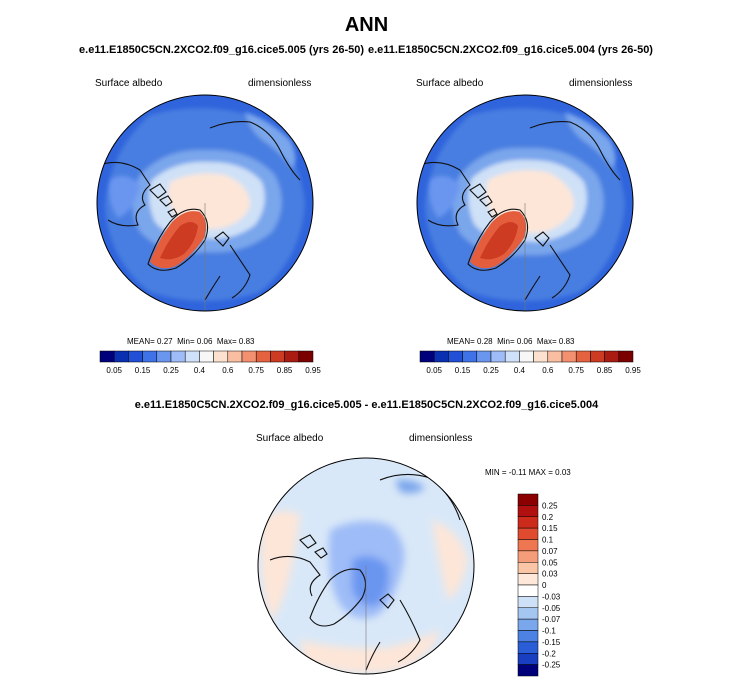 The width and height of the screenshot is (733, 682). Describe the element at coordinates (441, 438) in the screenshot. I see `diff-units-label: dimensionless` at that location.